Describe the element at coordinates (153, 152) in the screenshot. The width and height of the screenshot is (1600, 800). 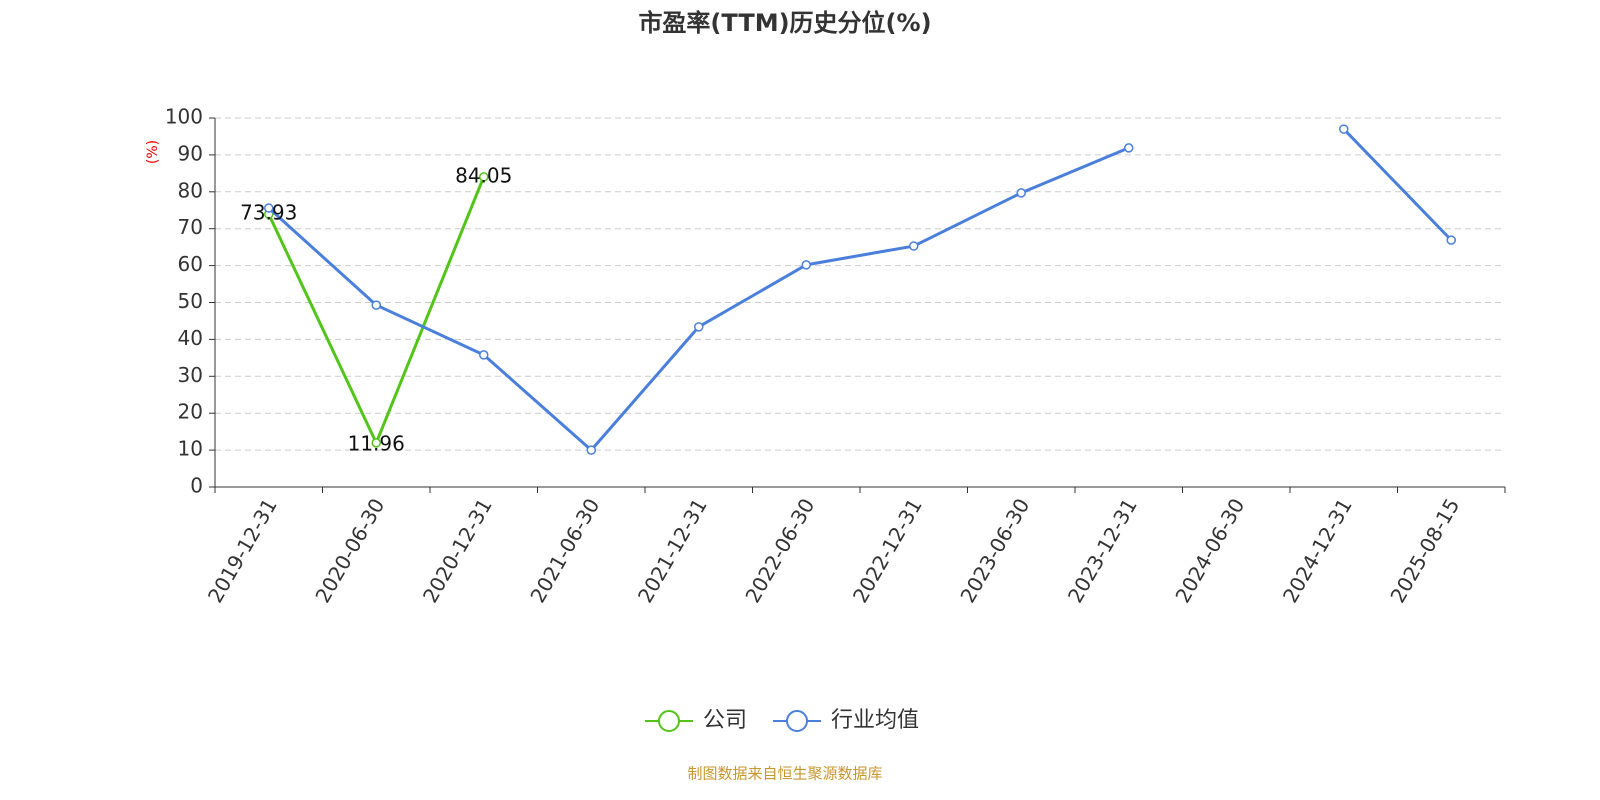
I see `y-axis-label: (%)` at that location.